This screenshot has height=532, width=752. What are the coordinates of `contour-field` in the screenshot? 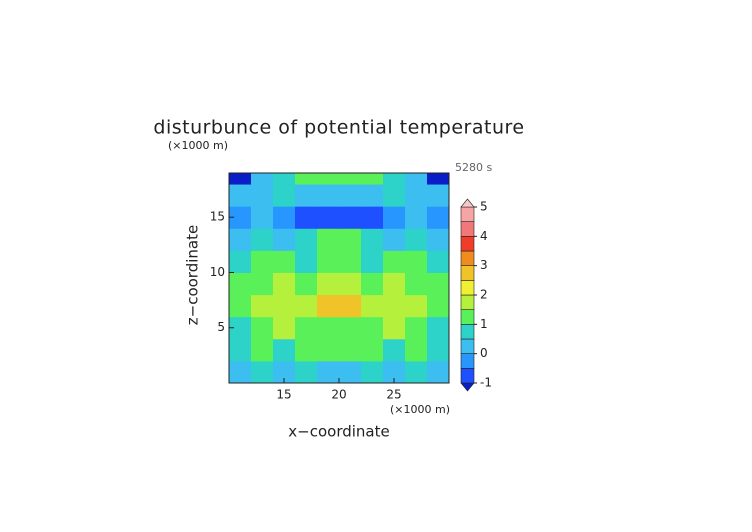 It's located at (339, 278).